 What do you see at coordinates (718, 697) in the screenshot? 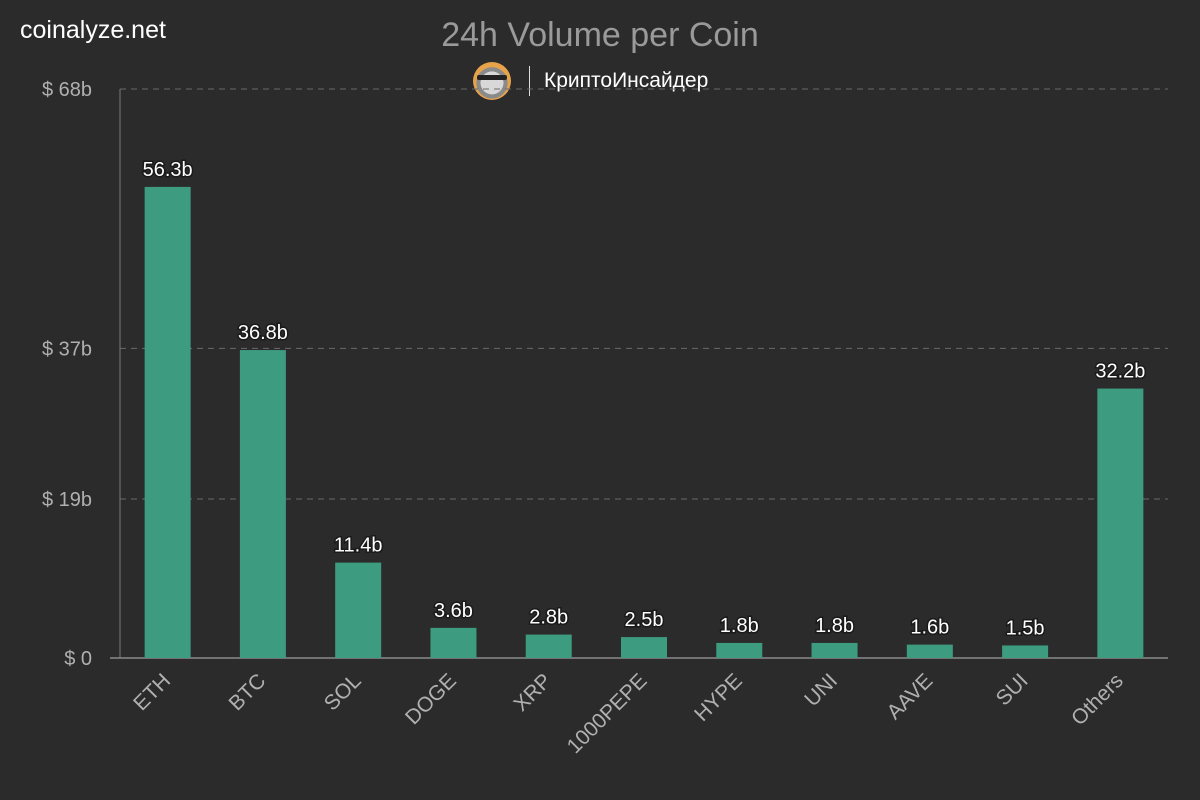
I see `x-tick-label: HYPE` at bounding box center [718, 697].